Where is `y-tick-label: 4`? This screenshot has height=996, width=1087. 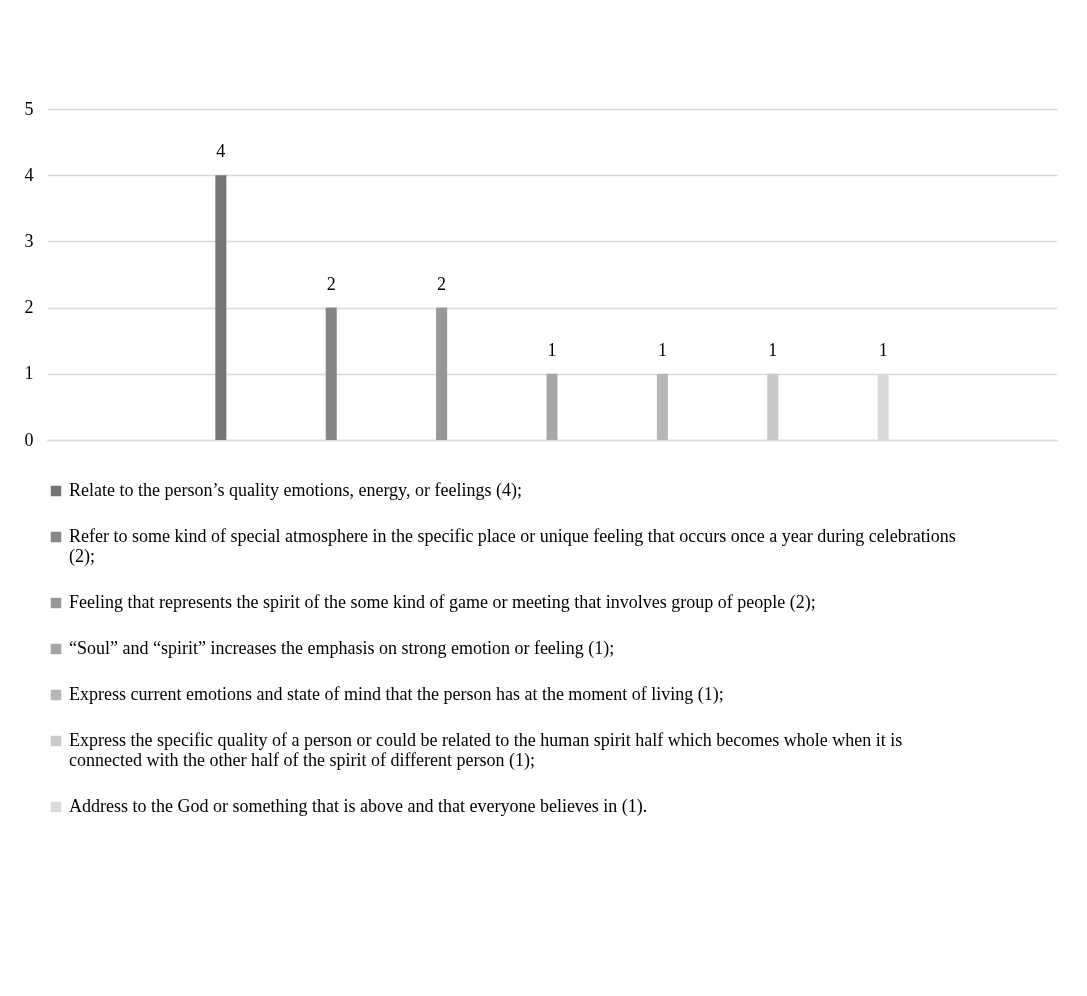
y-tick-label: 4 is located at coordinates (29, 174).